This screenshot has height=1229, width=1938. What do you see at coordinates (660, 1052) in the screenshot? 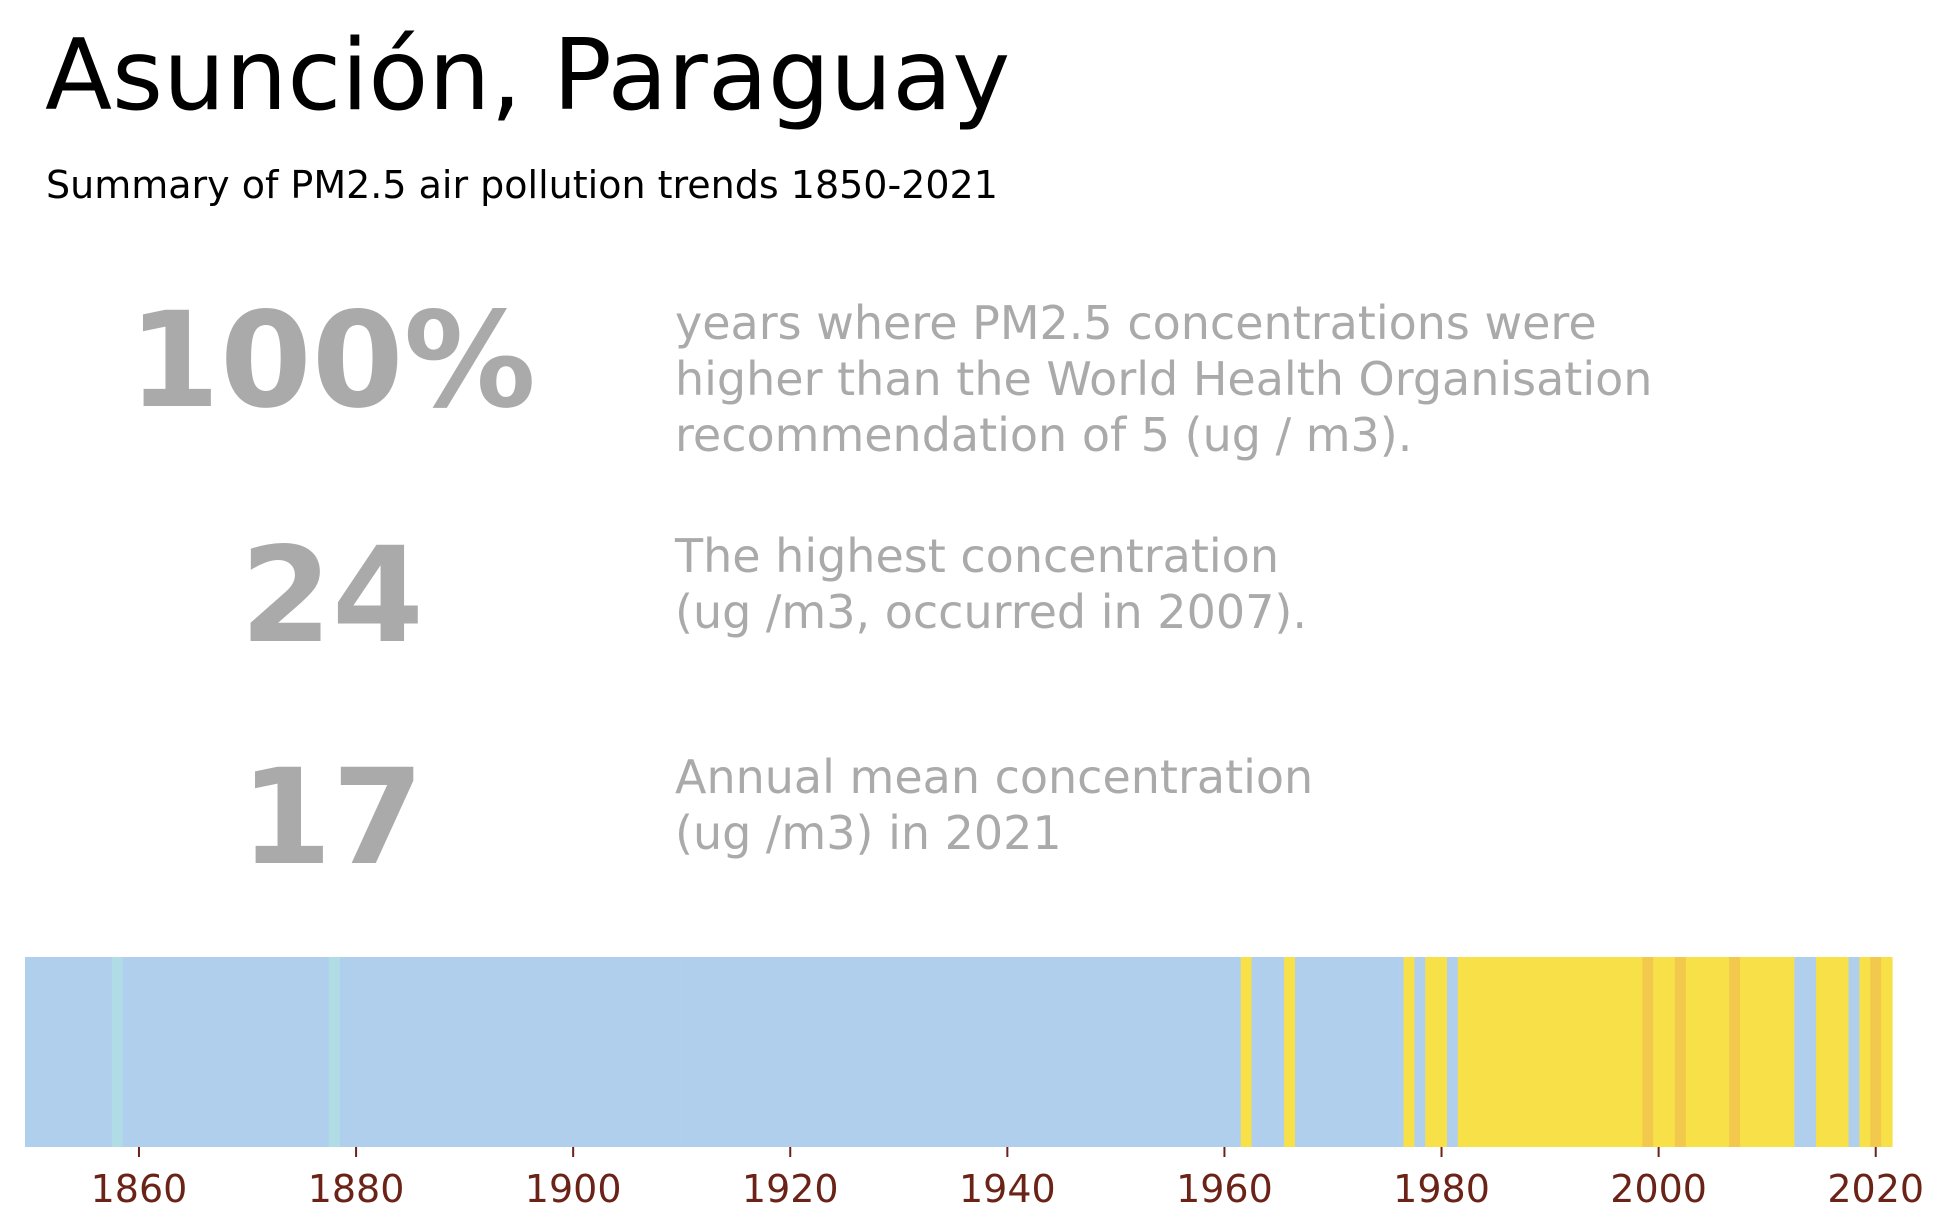
I see `stripe-1908` at bounding box center [660, 1052].